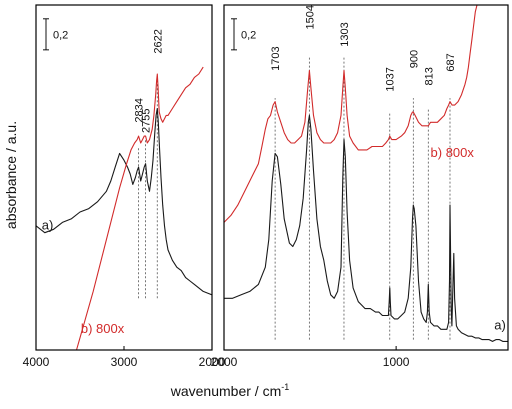 The width and height of the screenshot is (512, 409). What do you see at coordinates (500, 324) in the screenshot?
I see `right-series-a-label: a)` at bounding box center [500, 324].